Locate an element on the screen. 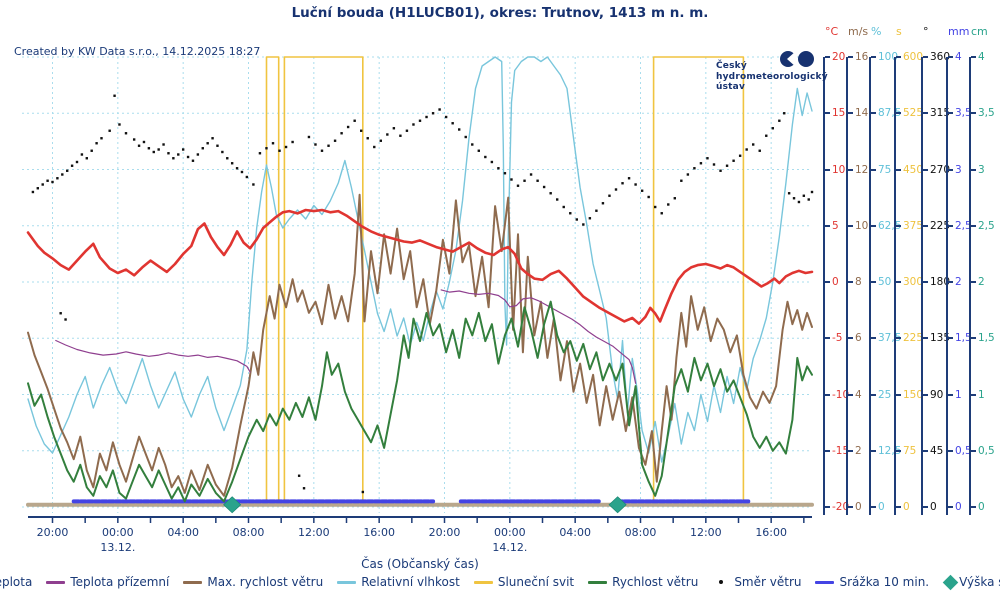 The height and width of the screenshot is (600, 1000). axis-s: s 600 525 450 375 300 225 150 75 0 is located at coordinates (908, 270).